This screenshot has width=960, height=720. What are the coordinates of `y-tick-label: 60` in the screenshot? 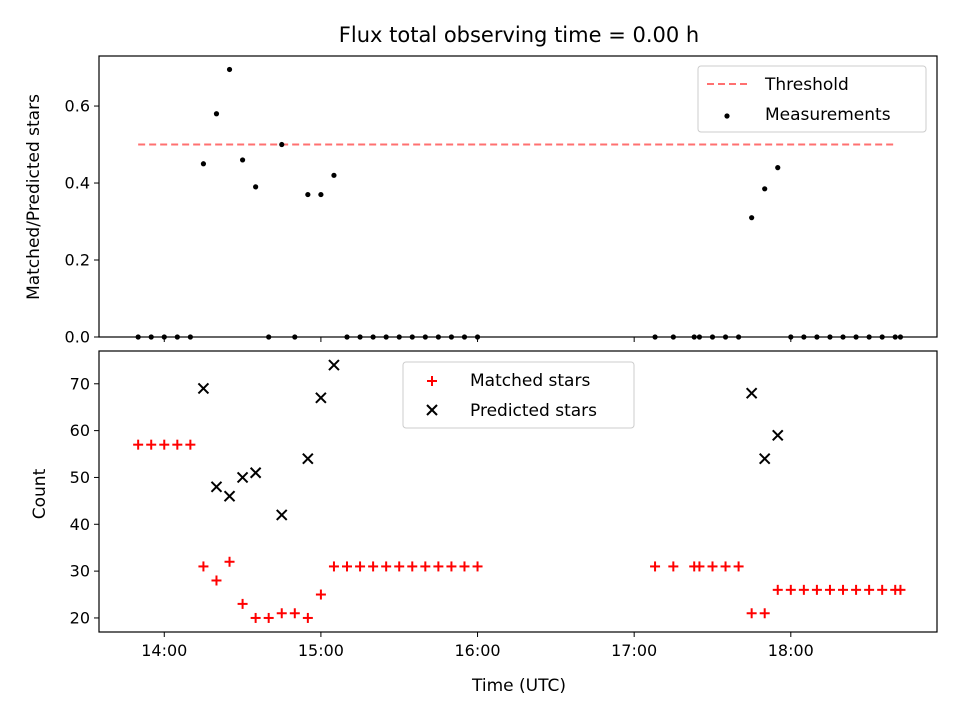 It's located at (80, 430).